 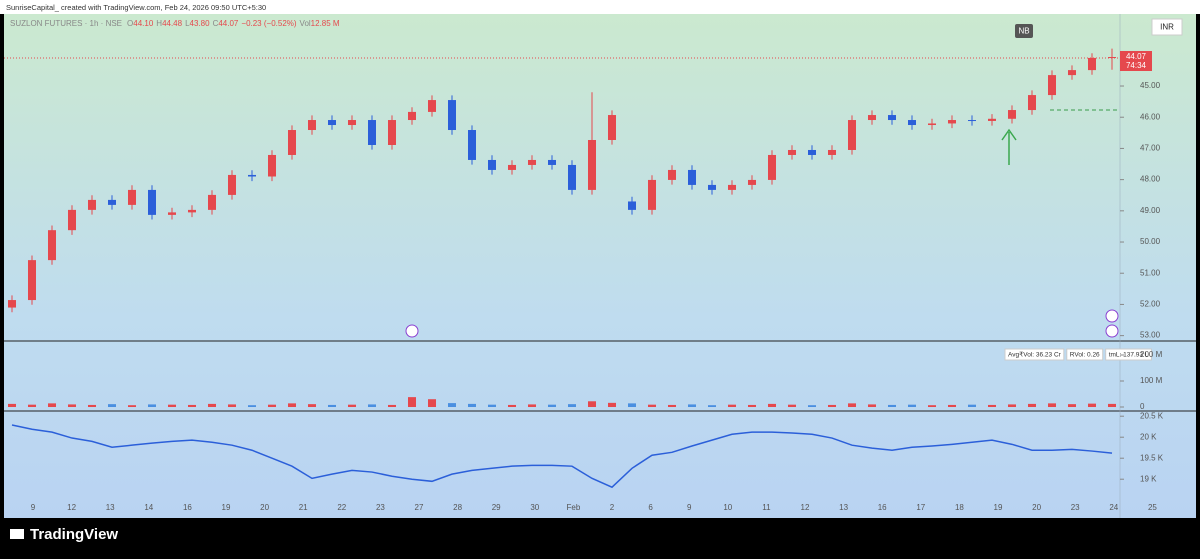 What do you see at coordinates (66, 23) in the screenshot?
I see `symbol: SUZLON FUTURES · 1h · NSE` at bounding box center [66, 23].